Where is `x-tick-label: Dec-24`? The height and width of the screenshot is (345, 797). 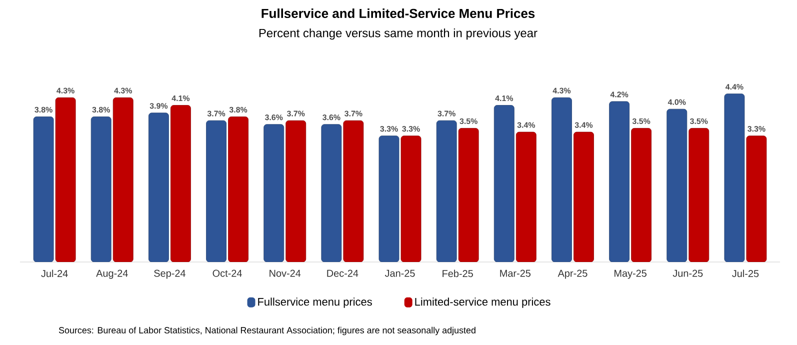 x-tick-label: Dec-24 is located at coordinates (342, 273).